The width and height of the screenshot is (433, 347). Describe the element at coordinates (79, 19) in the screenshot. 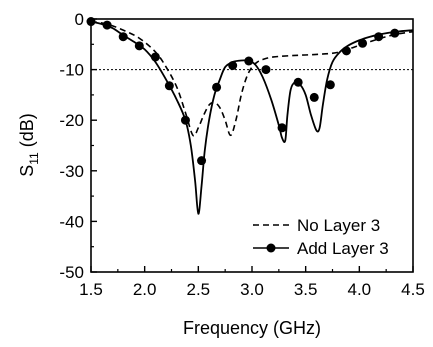

I see `y-tick-label: 0` at that location.